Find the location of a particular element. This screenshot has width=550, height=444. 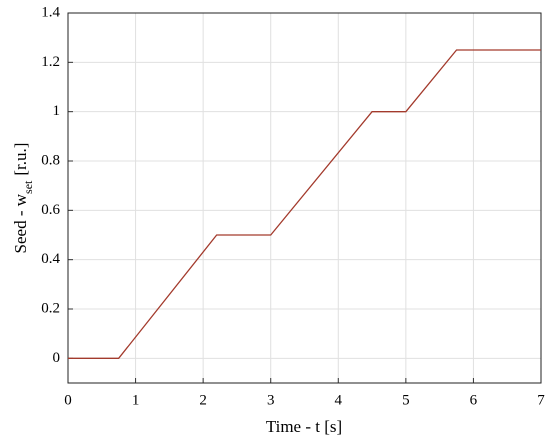

y-tick-label: 0.6 is located at coordinates (50, 210).